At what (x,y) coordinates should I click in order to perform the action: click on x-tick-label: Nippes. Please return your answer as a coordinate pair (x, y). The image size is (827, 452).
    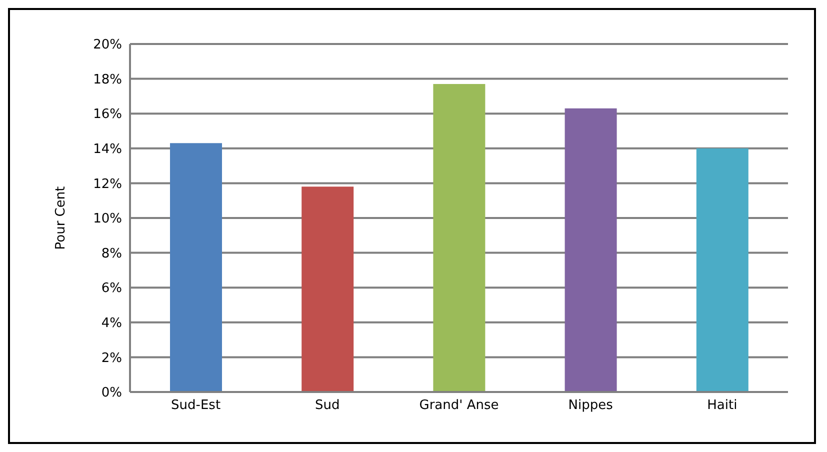
    Looking at the image, I should click on (591, 406).